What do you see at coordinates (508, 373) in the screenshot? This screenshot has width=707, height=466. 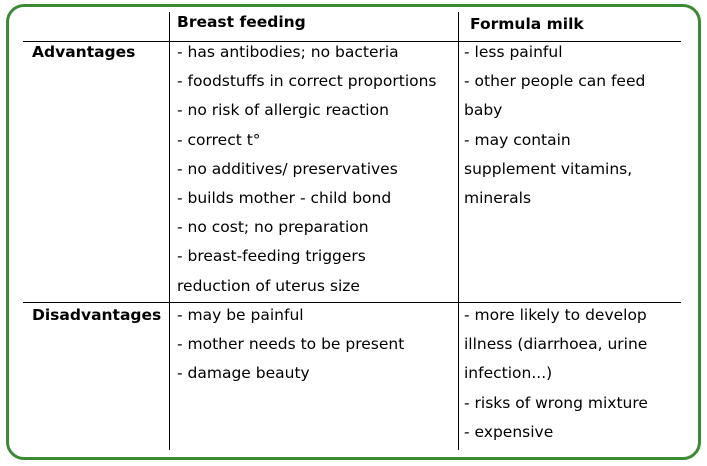 I see `list-item: infection...)` at bounding box center [508, 373].